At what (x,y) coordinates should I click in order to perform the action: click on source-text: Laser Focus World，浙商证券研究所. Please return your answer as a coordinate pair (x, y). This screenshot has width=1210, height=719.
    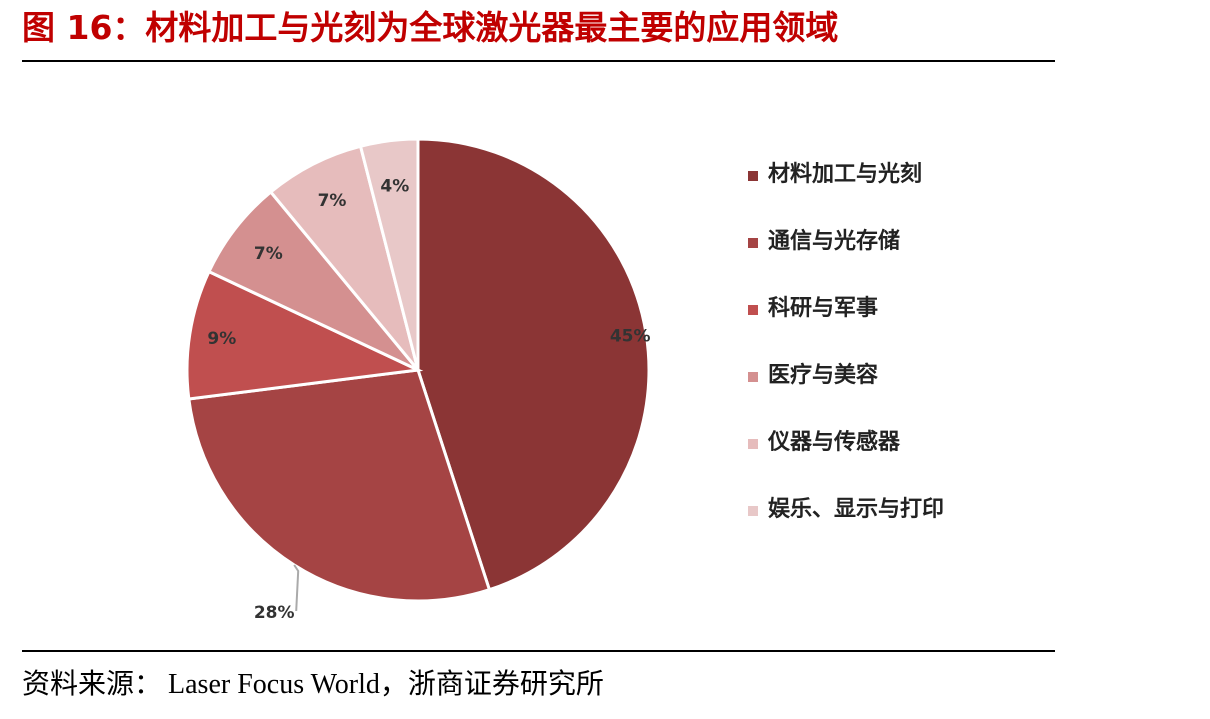
    Looking at the image, I should click on (386, 684).